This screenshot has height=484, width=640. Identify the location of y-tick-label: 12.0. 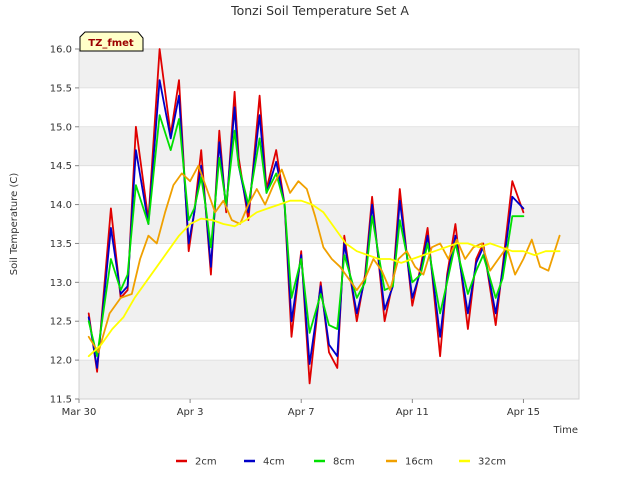
(61, 361).